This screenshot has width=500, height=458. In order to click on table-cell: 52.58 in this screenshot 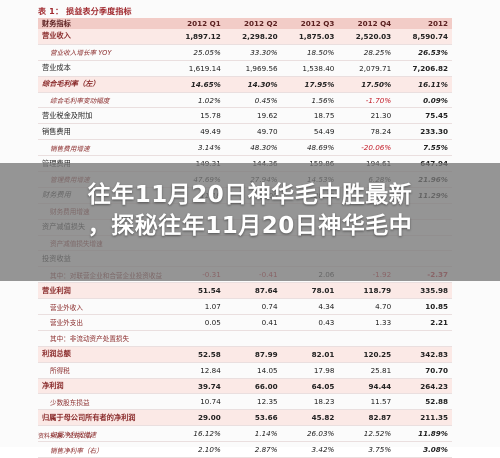, I will do `click(196, 354)`.